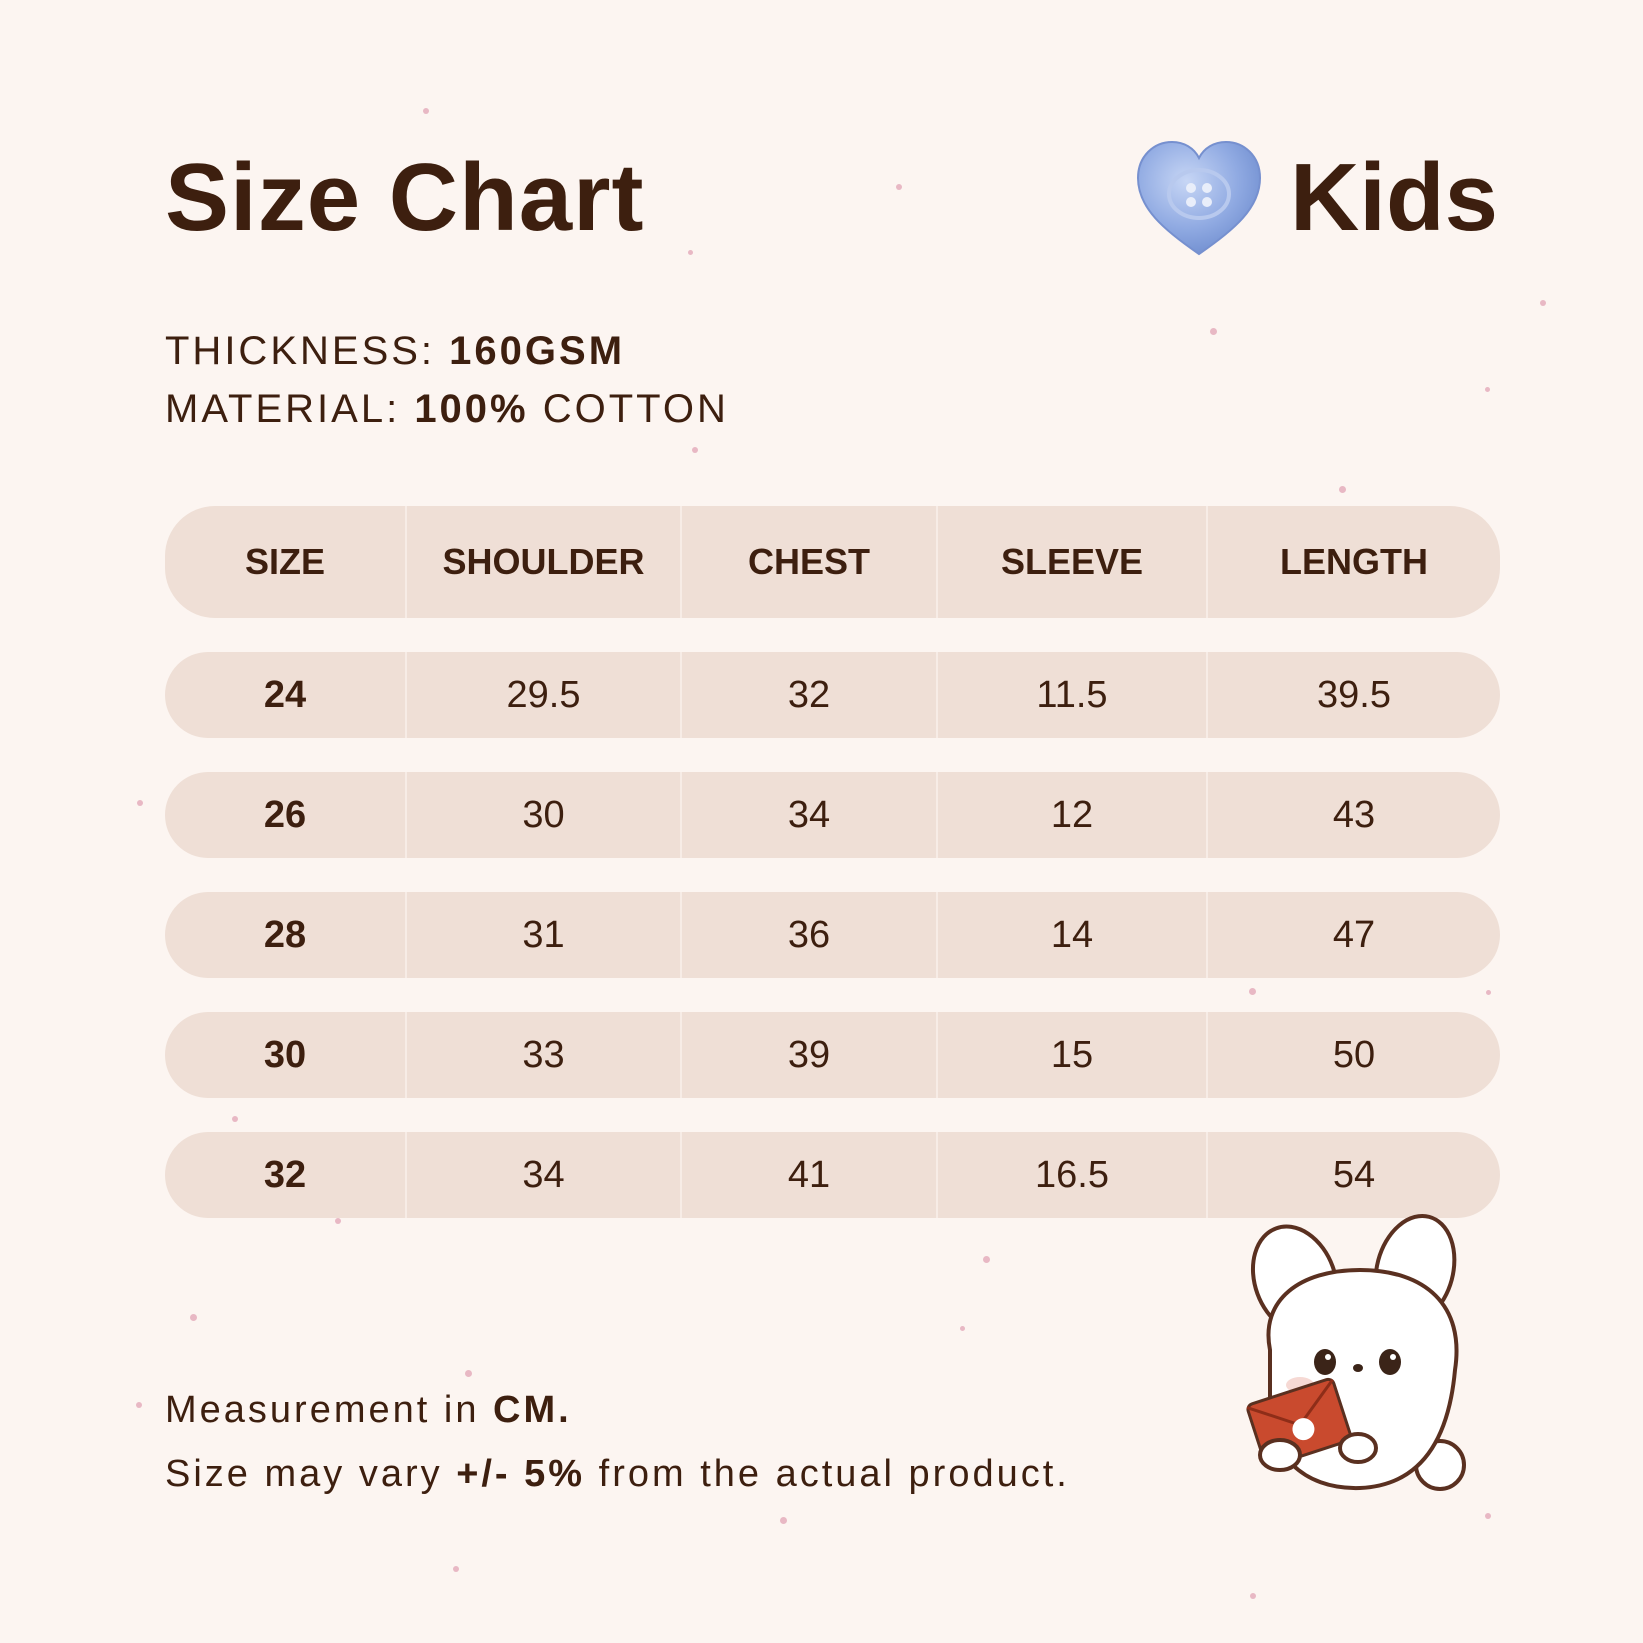 The image size is (1643, 1643). Describe the element at coordinates (284, 561) in the screenshot. I see `header-size: SIZE` at that location.